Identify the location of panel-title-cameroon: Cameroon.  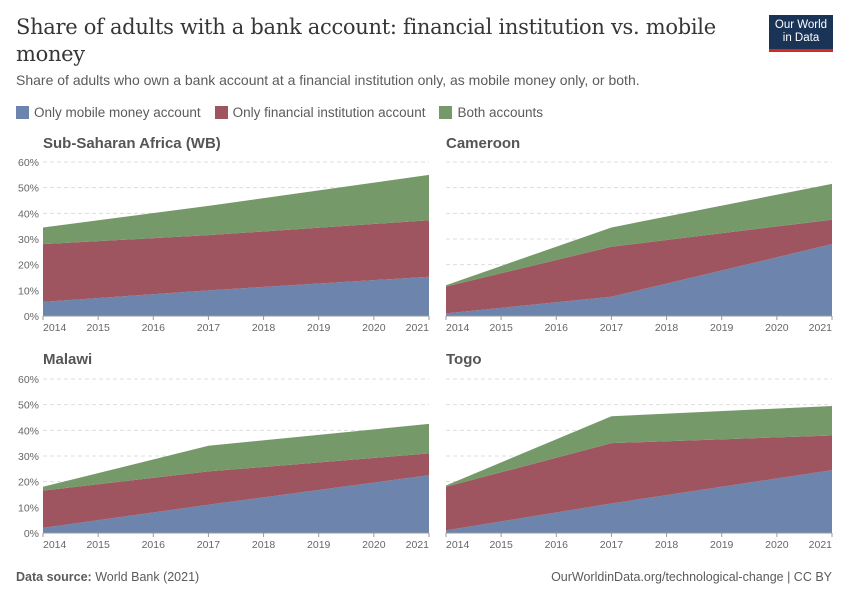
(483, 143).